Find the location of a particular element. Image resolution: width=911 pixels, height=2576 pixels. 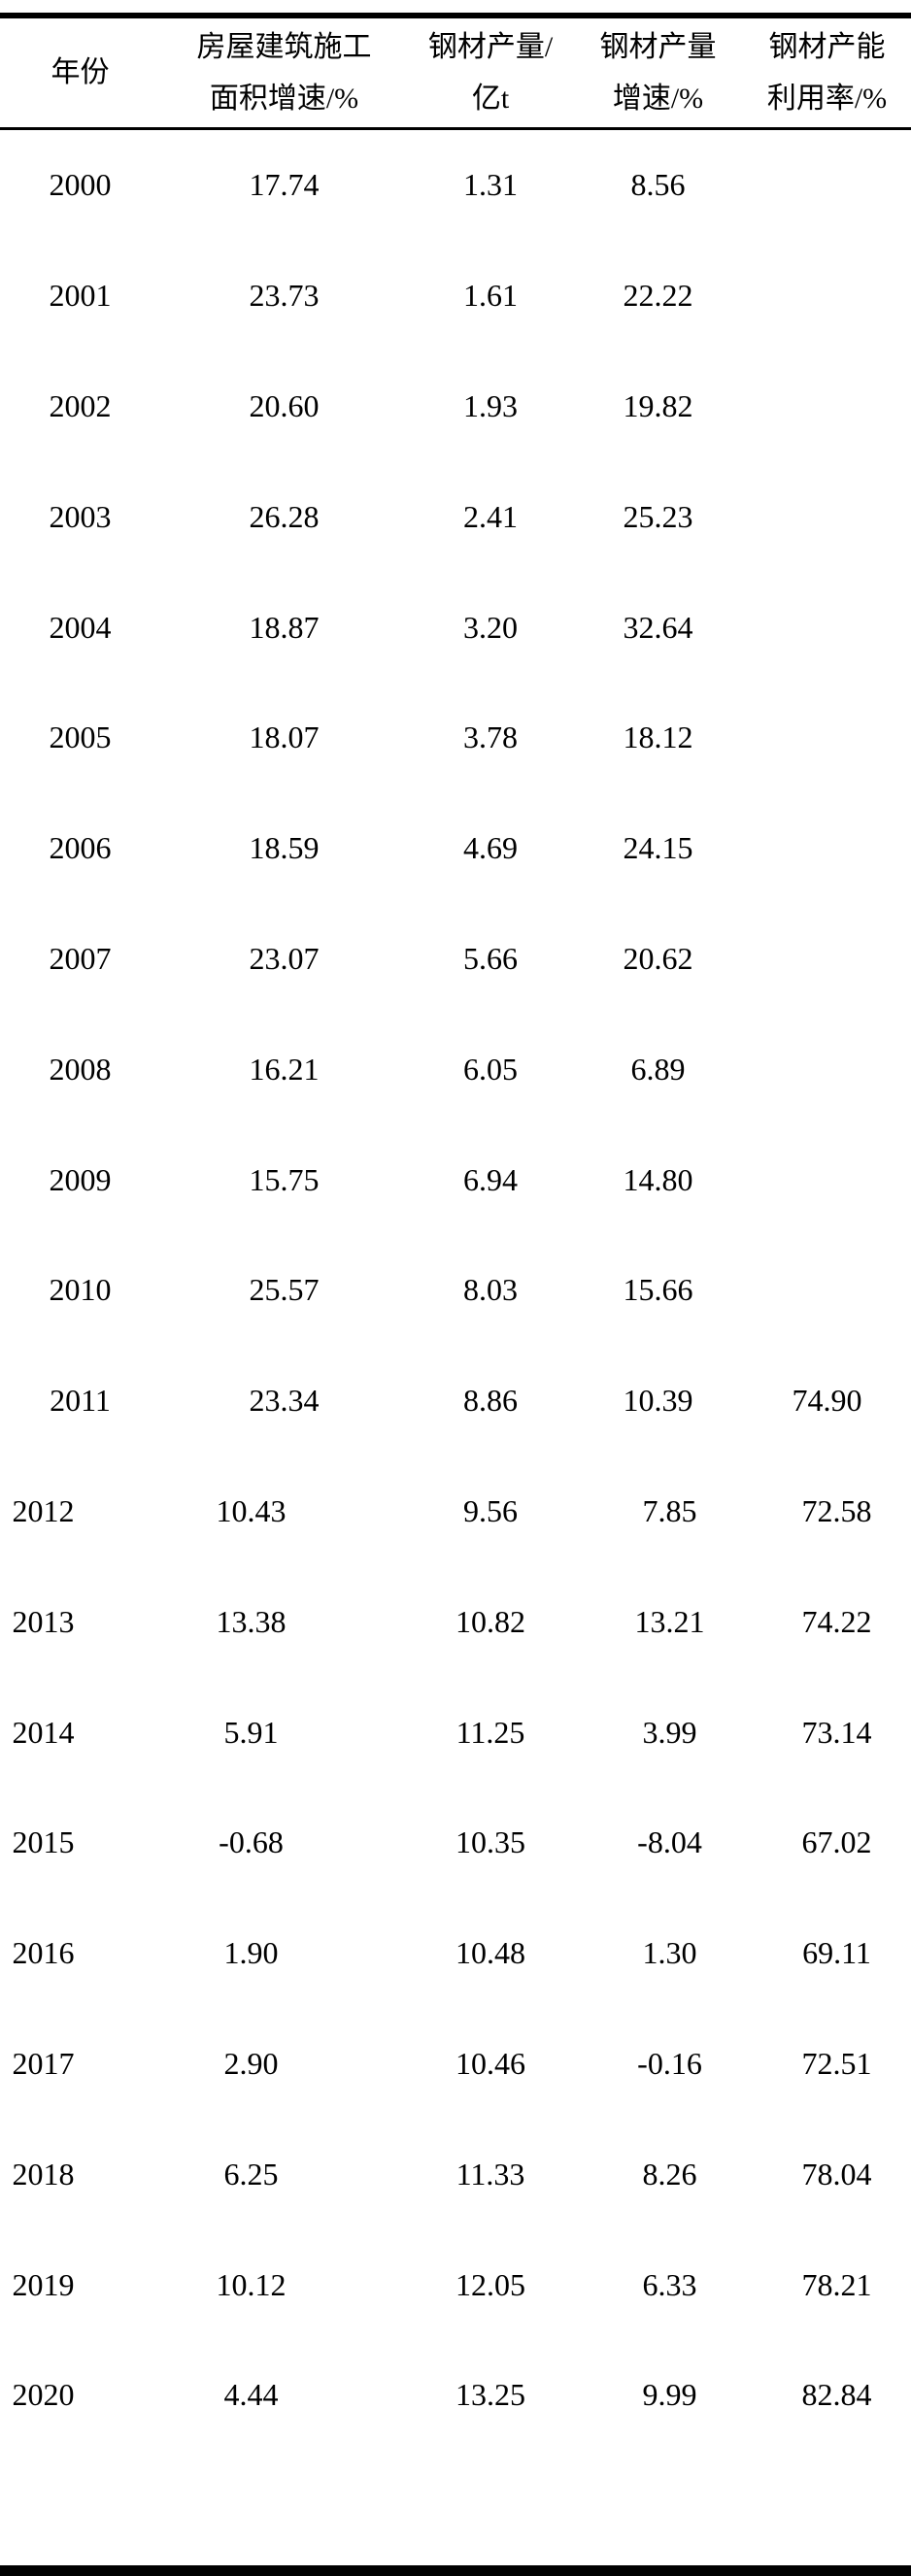

table-row: 2005 18.07 3.78 18.12 is located at coordinates (455, 738).